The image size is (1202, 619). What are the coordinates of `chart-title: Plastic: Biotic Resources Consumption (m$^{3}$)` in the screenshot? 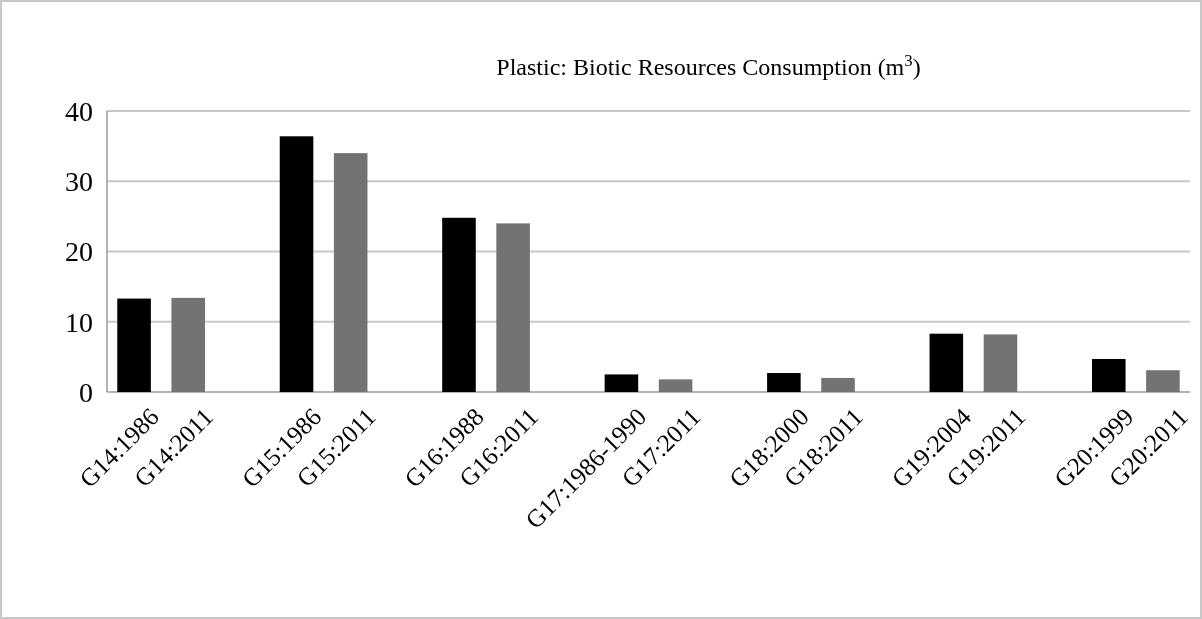 It's located at (708, 65).